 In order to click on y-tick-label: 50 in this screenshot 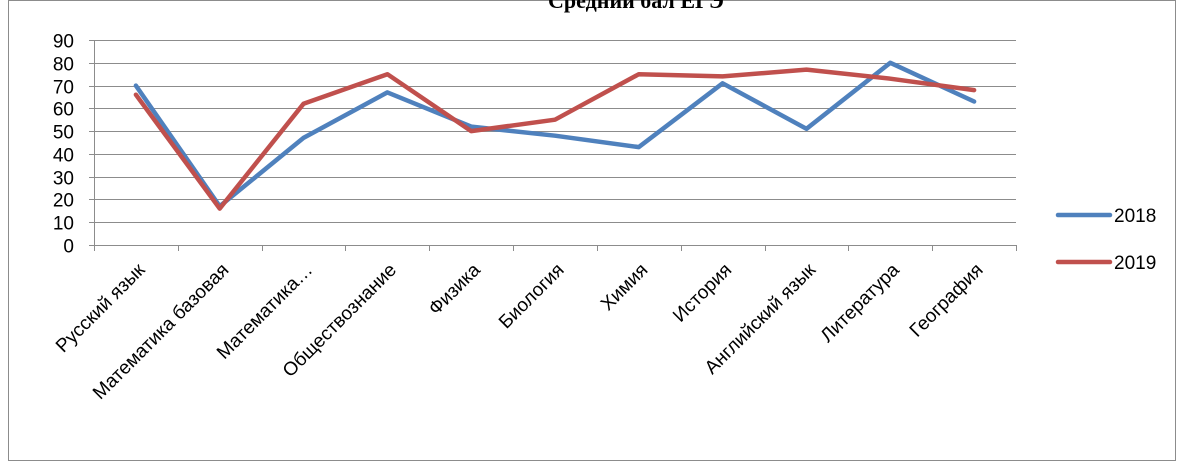, I will do `click(63, 133)`.